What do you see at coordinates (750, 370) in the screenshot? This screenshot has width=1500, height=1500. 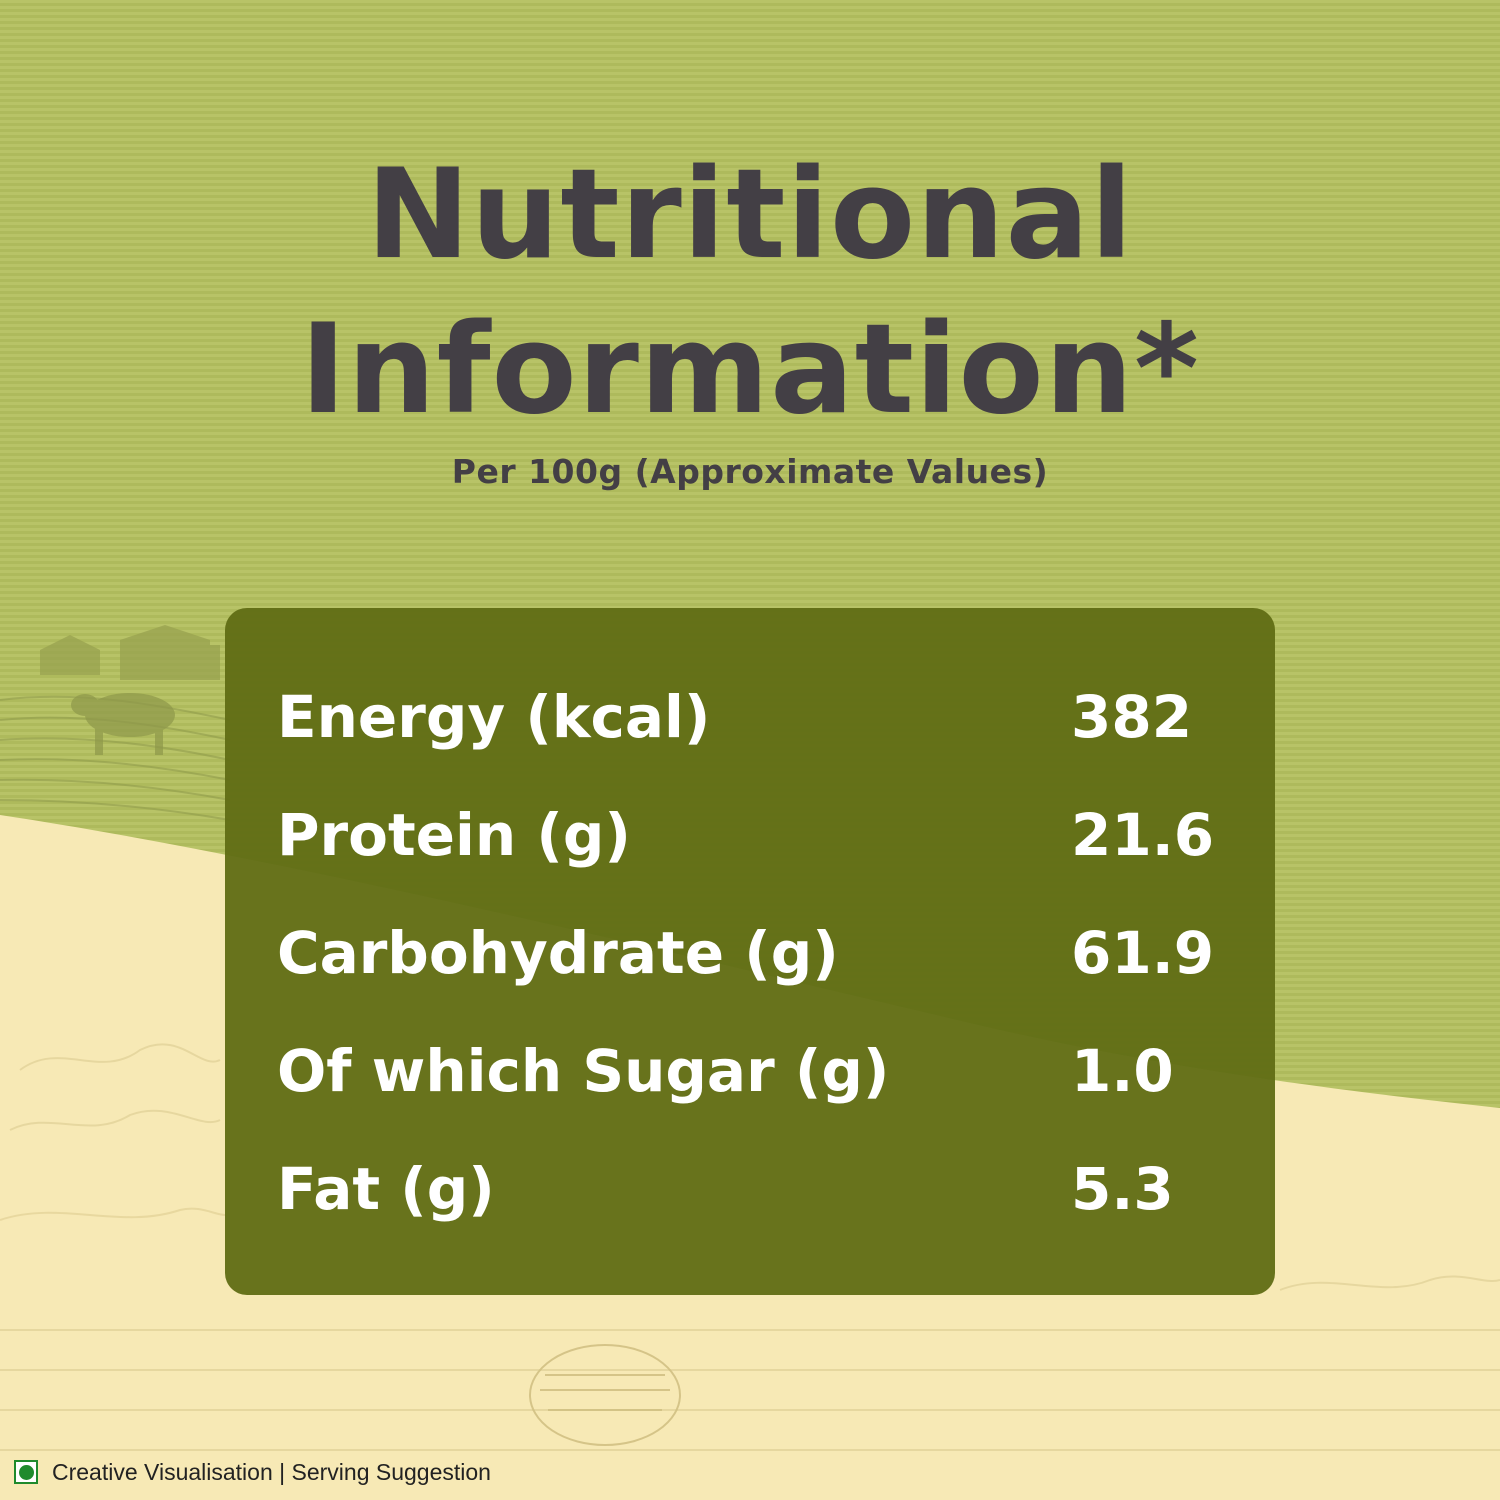 I see `page-title-line-2: Information*` at bounding box center [750, 370].